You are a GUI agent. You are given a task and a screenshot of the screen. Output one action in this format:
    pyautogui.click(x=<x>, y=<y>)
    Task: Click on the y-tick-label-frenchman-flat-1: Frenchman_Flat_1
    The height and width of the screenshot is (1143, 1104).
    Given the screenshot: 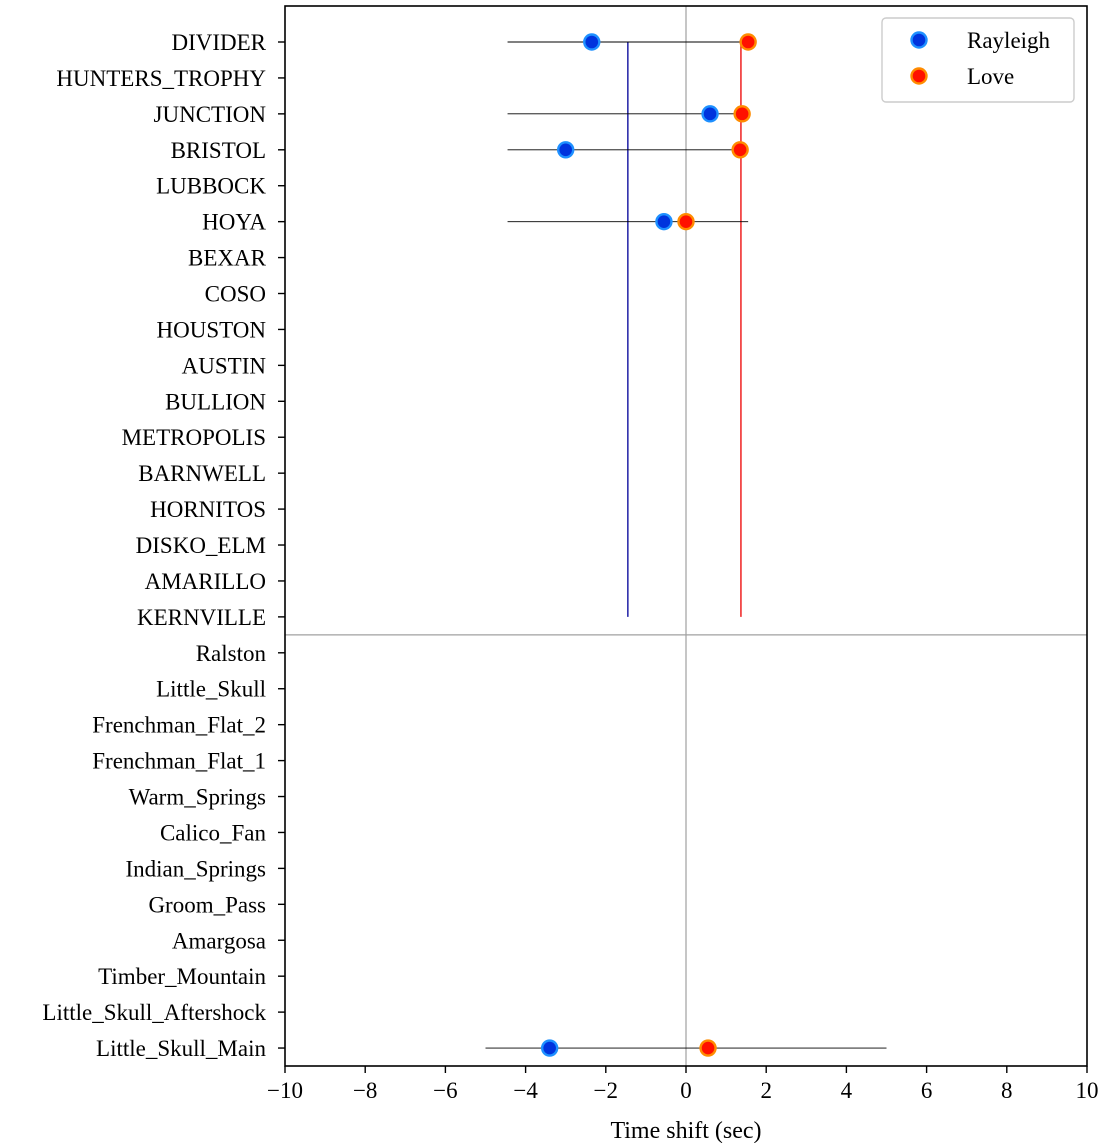 What is the action you would take?
    pyautogui.click(x=179, y=761)
    